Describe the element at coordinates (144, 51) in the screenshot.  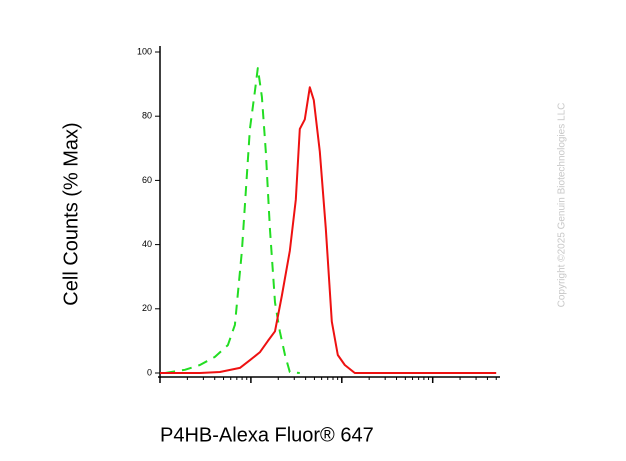
I see `y-tick-label: 100` at that location.